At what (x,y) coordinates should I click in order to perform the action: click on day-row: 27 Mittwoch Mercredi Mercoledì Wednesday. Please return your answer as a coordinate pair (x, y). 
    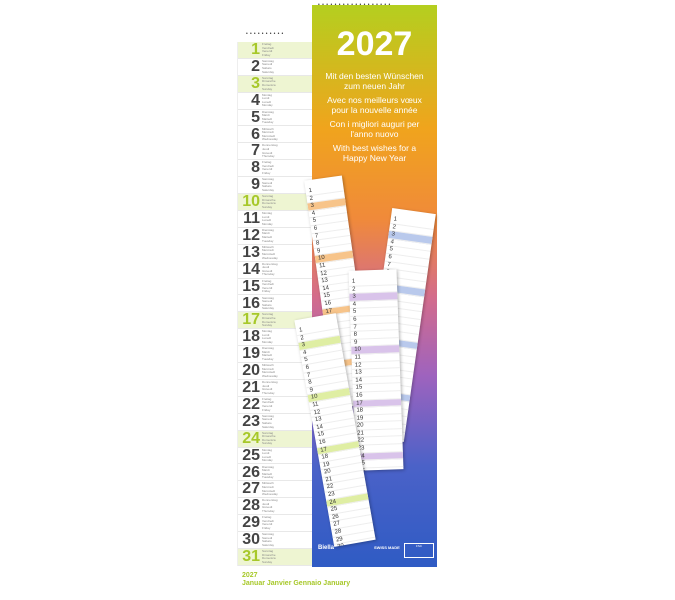
    Looking at the image, I should click on (275, 489).